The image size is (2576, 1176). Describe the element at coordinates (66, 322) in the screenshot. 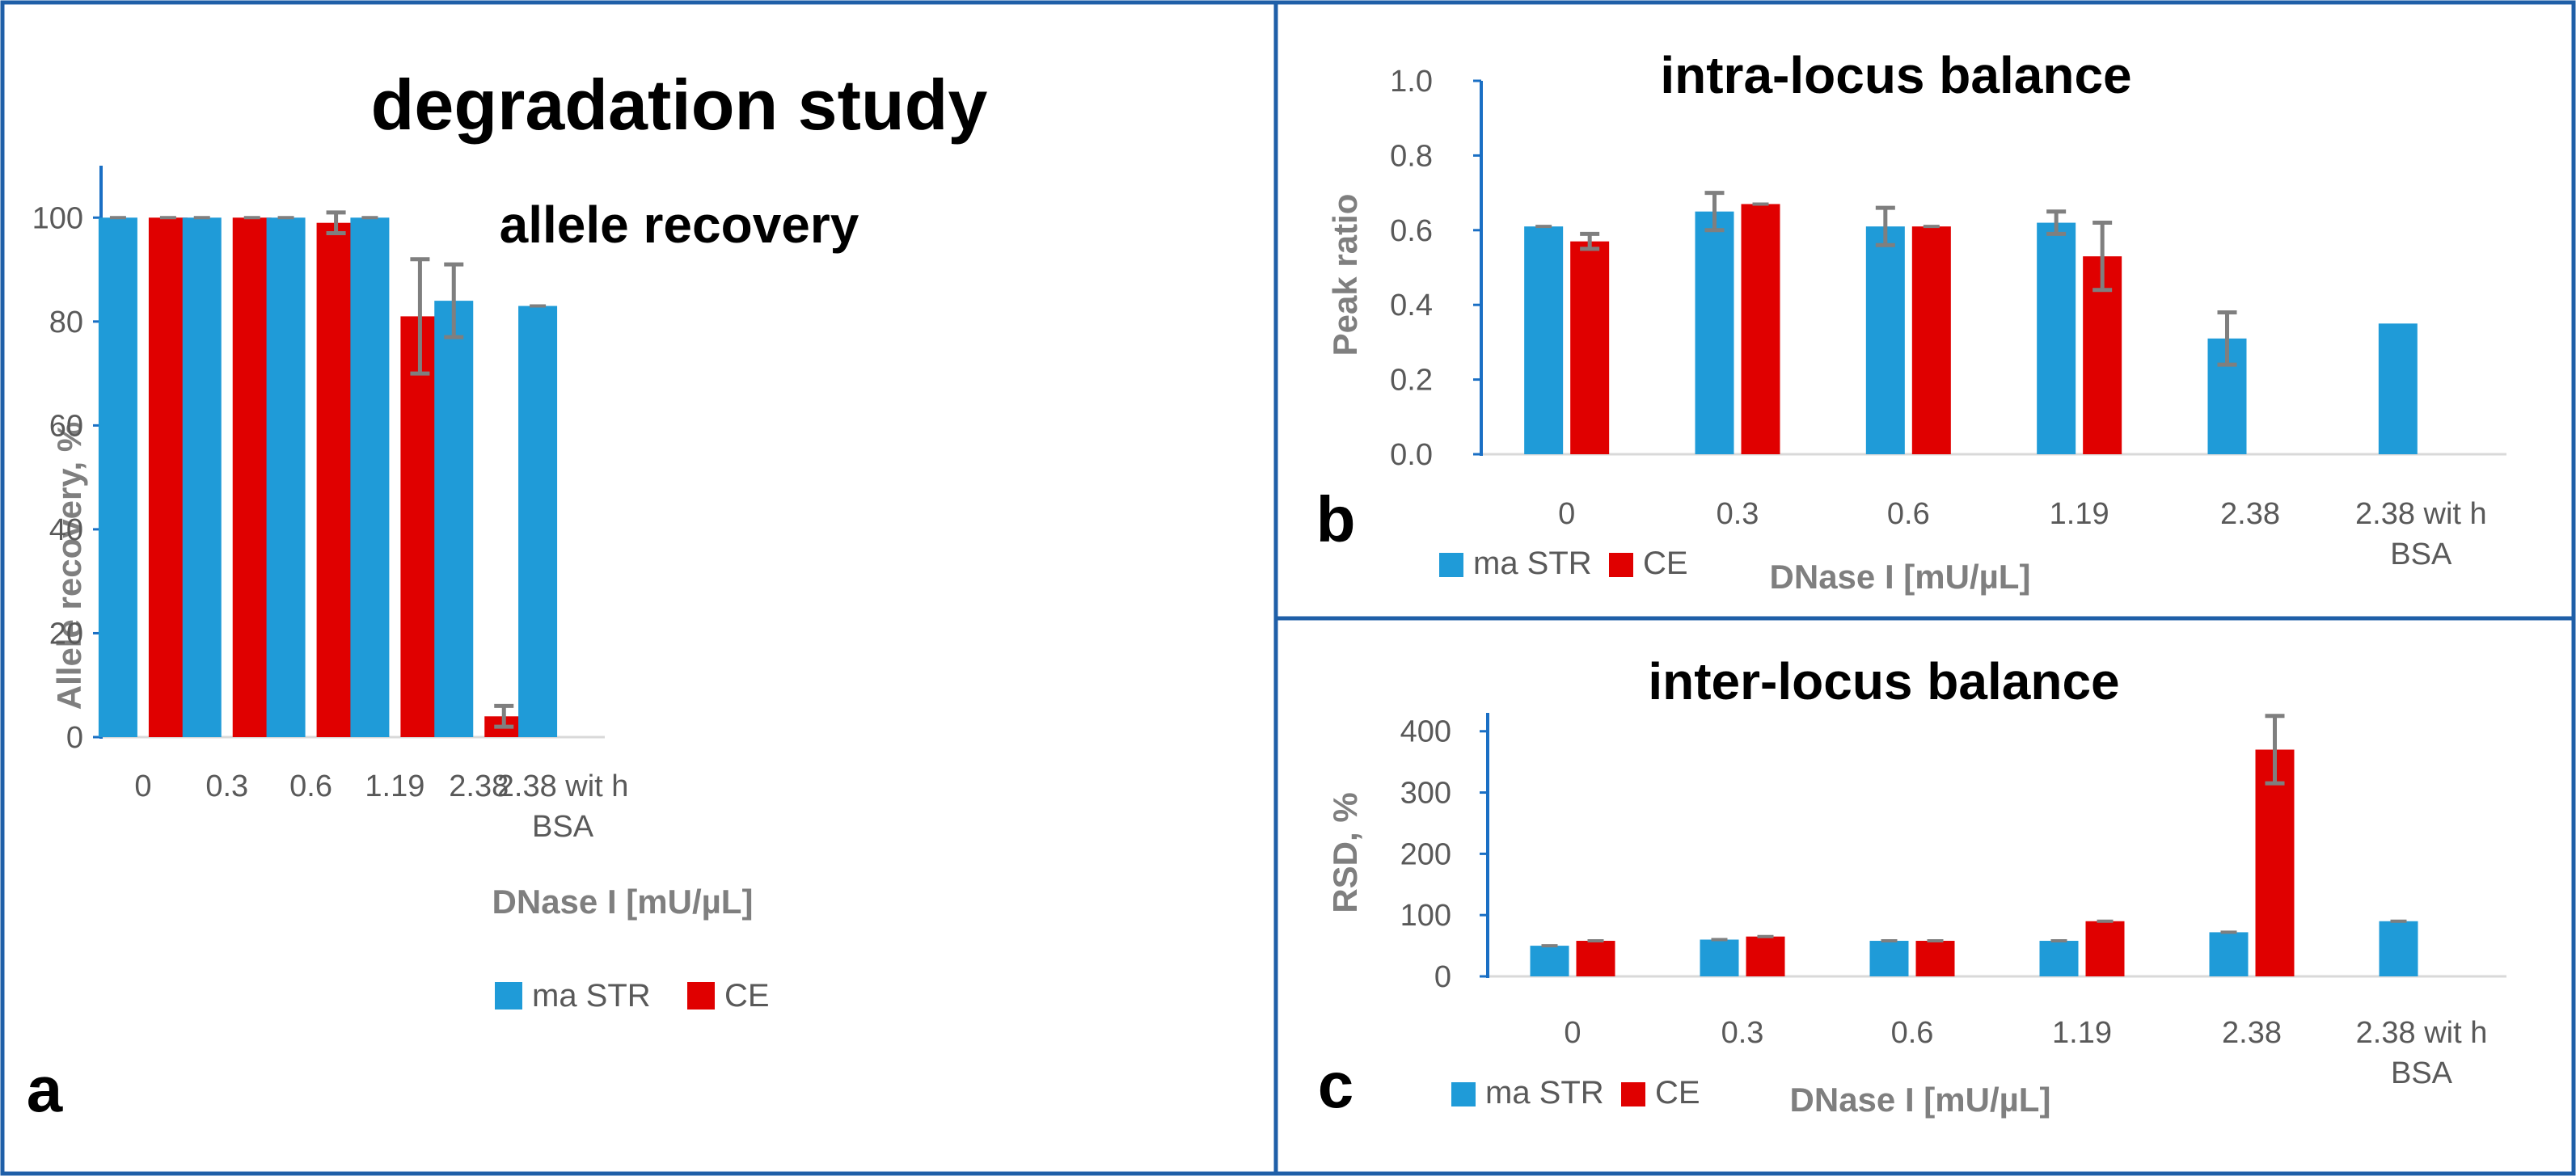

I see `y-tick-label: 80` at that location.